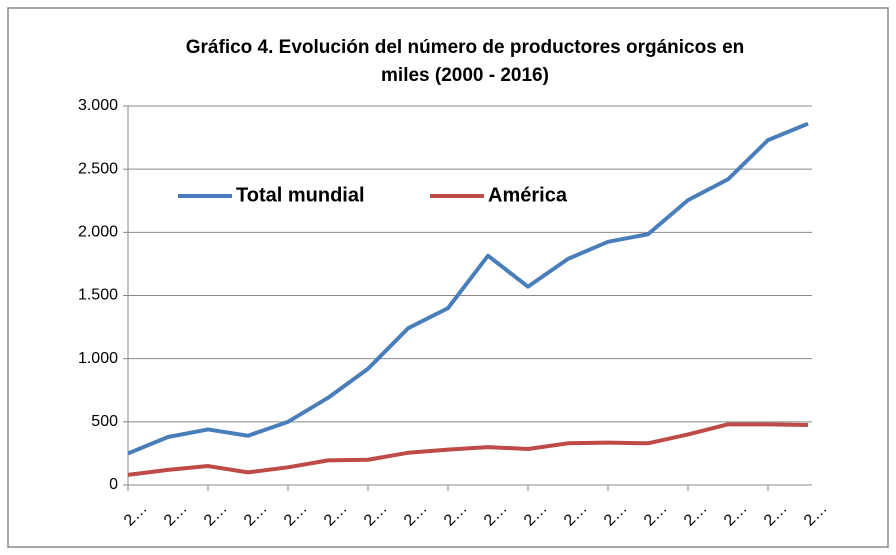 The height and width of the screenshot is (555, 896). Describe the element at coordinates (468, 449) in the screenshot. I see `series-line` at that location.